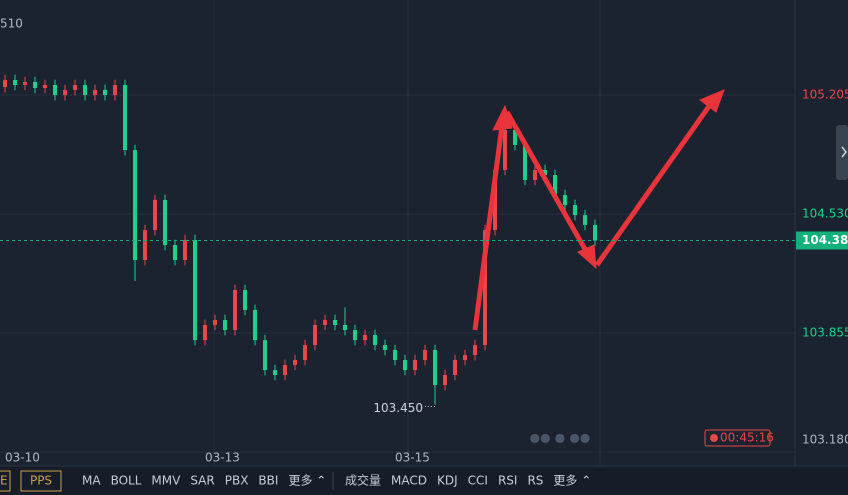  I want to click on toolbar-item: E, so click(4, 481).